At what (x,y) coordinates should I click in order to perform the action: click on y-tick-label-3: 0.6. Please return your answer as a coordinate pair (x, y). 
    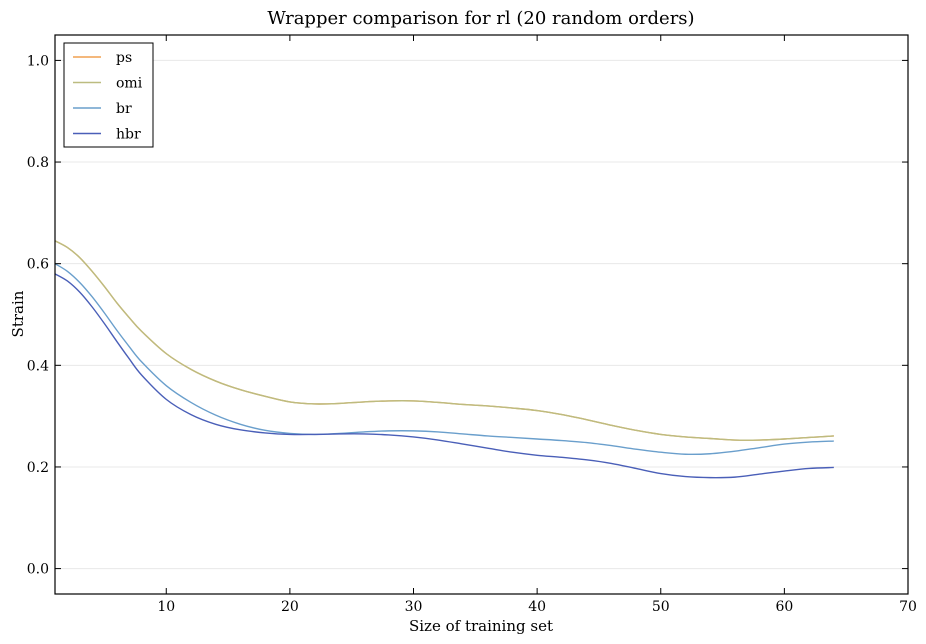
    Looking at the image, I should click on (38, 265).